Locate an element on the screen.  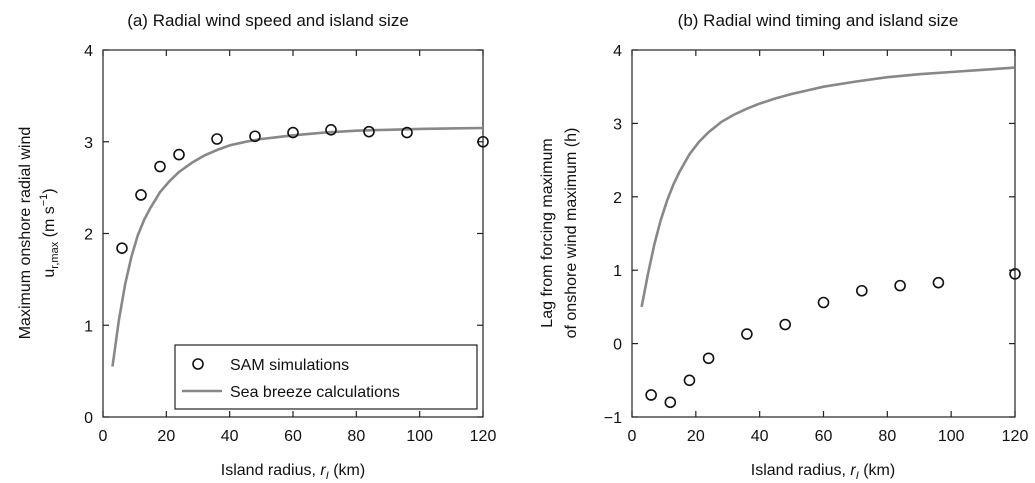
panel-a-ylabel-line2: ur,max (m s−1) is located at coordinates (49, 232).